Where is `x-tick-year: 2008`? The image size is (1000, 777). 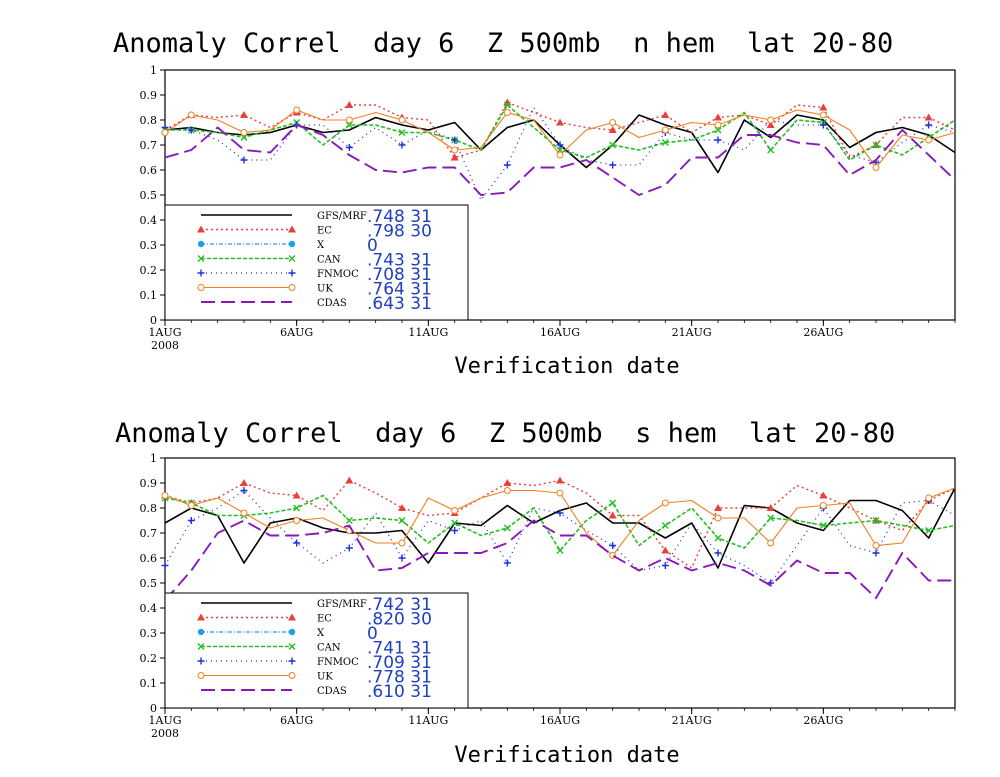 x-tick-year: 2008 is located at coordinates (165, 733).